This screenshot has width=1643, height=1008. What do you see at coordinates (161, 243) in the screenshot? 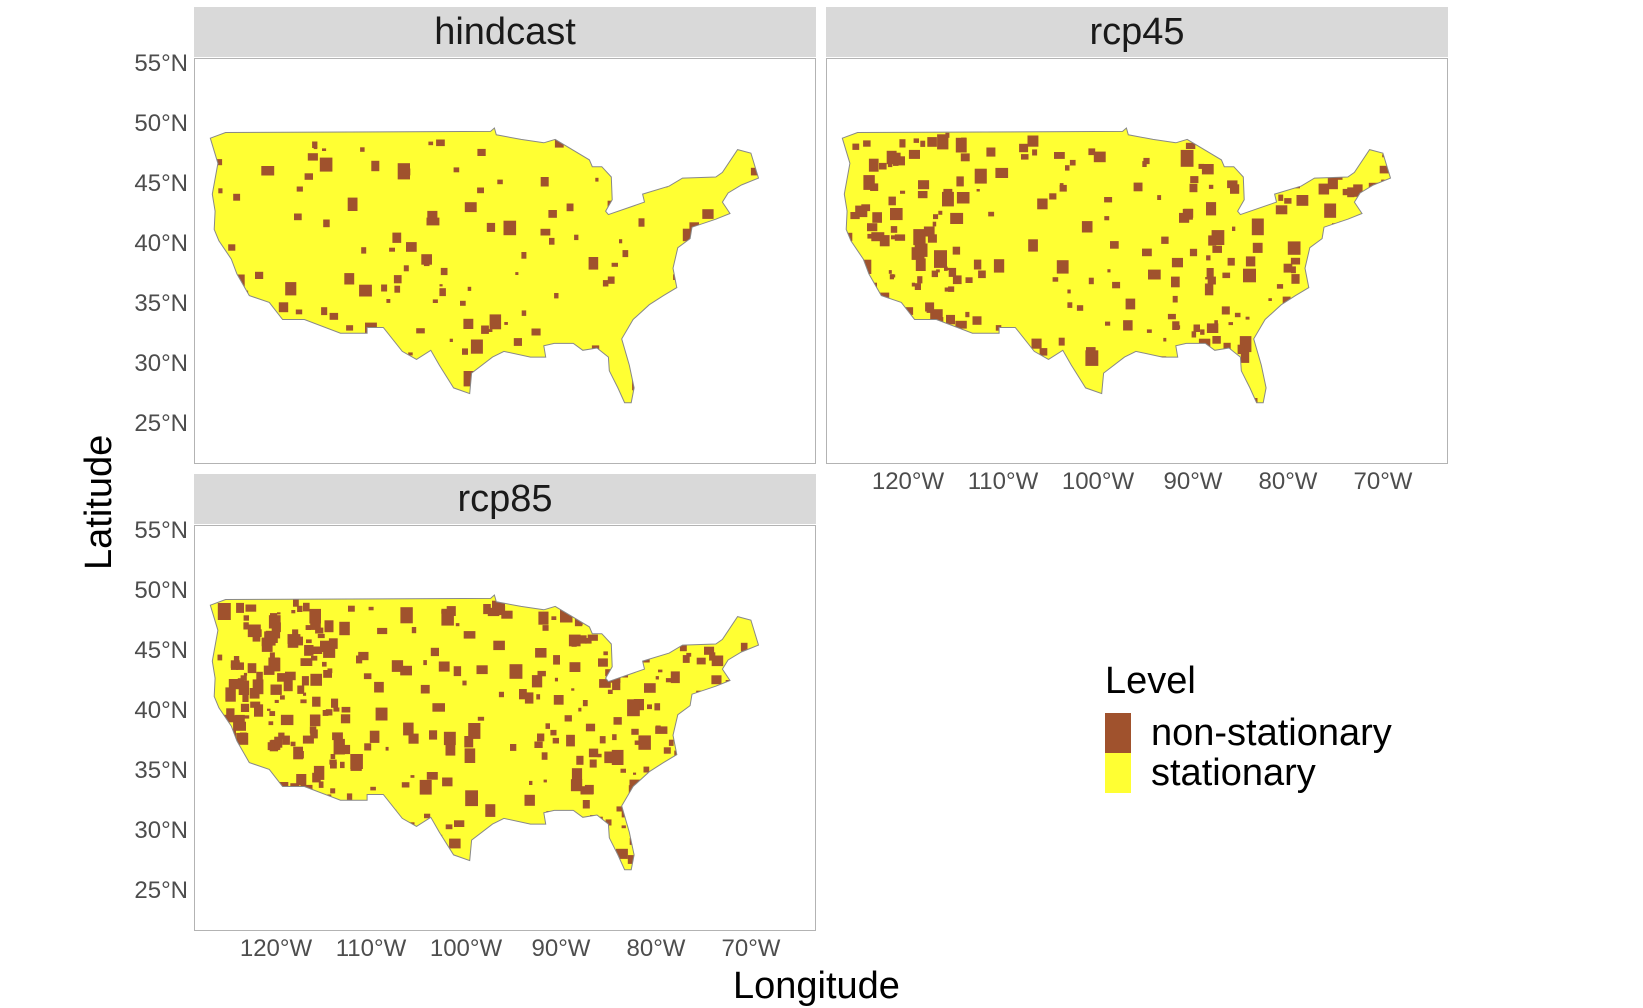
I see `lat-tick: 40°N` at bounding box center [161, 243].